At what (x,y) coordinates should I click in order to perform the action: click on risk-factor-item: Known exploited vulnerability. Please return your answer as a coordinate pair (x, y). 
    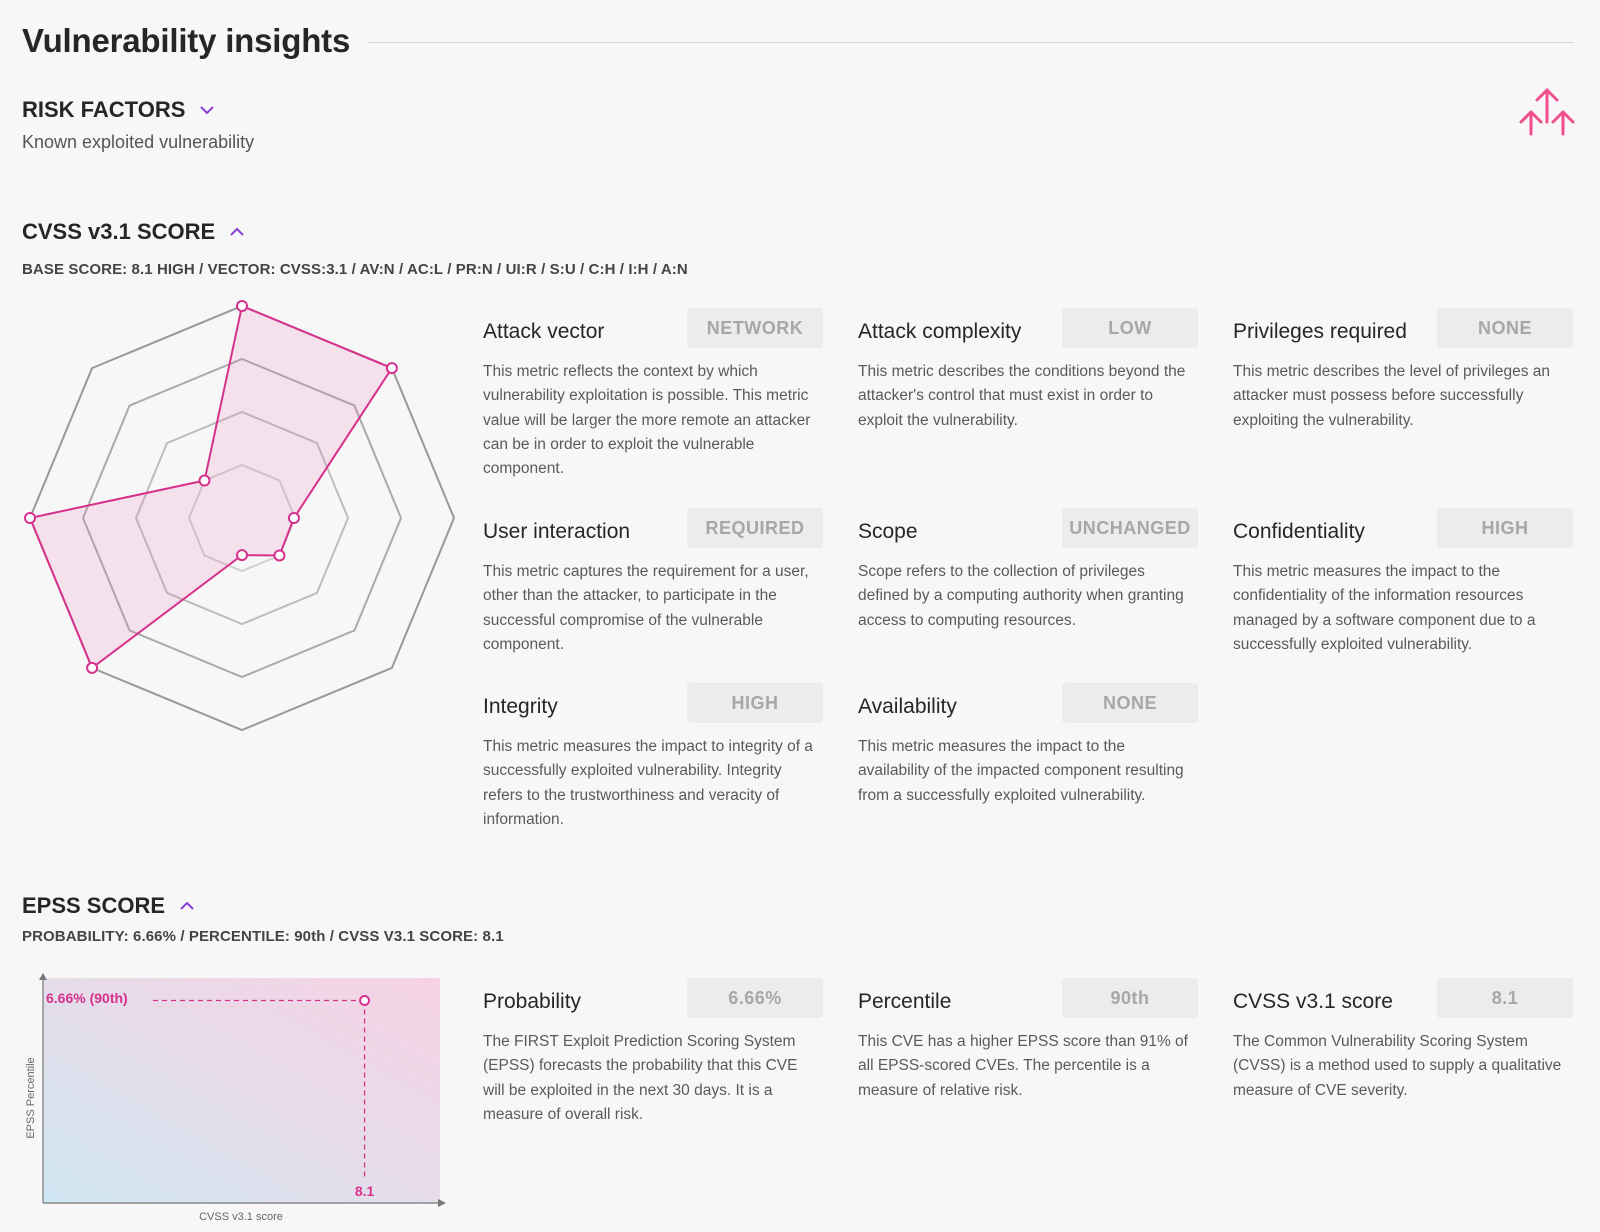
    Looking at the image, I should click on (138, 142).